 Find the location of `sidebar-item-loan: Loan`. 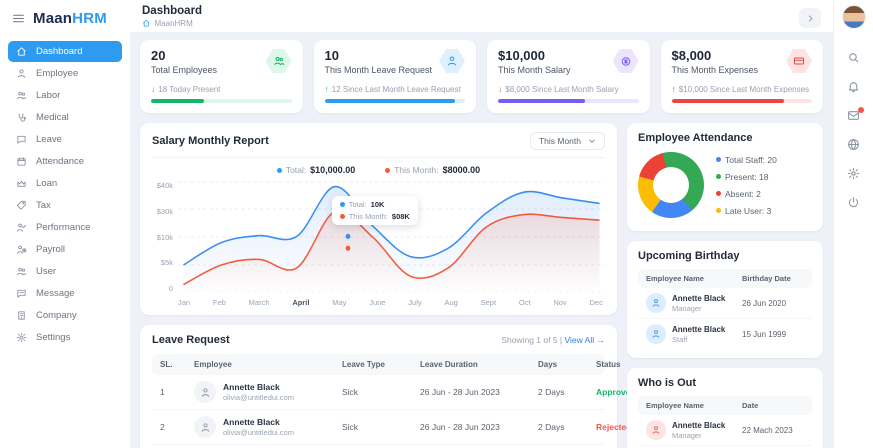

sidebar-item-loan: Loan is located at coordinates (65, 183).